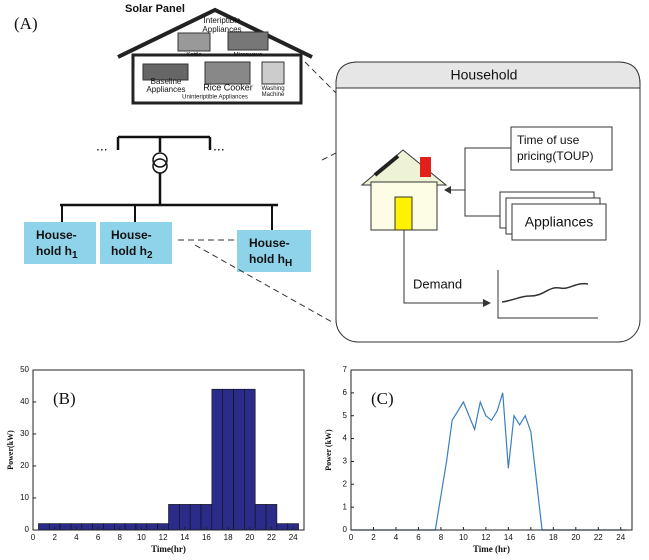  I want to click on subscript: H, so click(288, 263).